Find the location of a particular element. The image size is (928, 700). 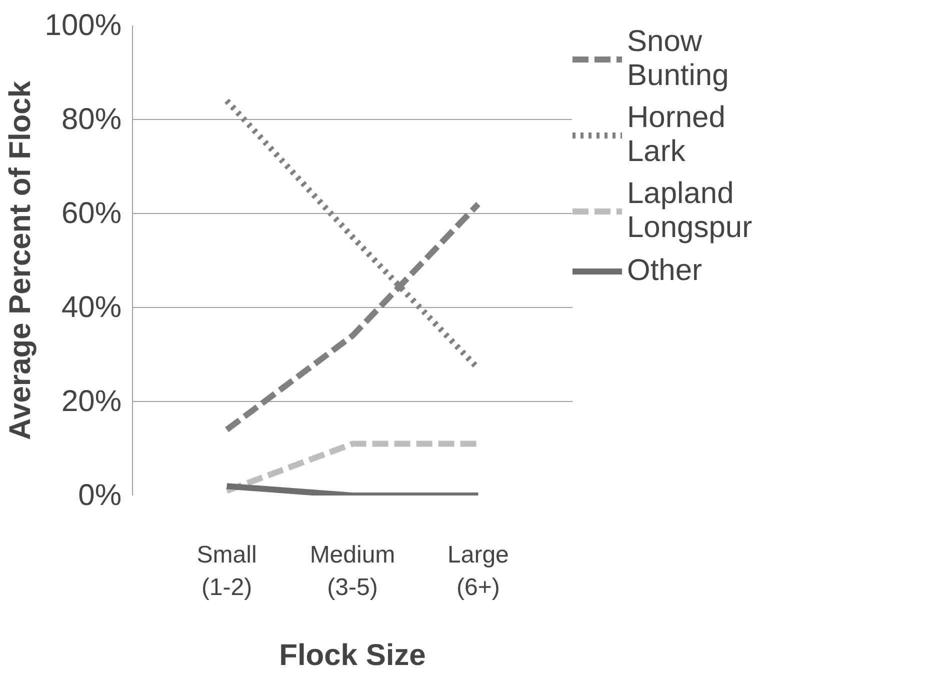

x-tick-label: Medium (3-5) is located at coordinates (353, 571).